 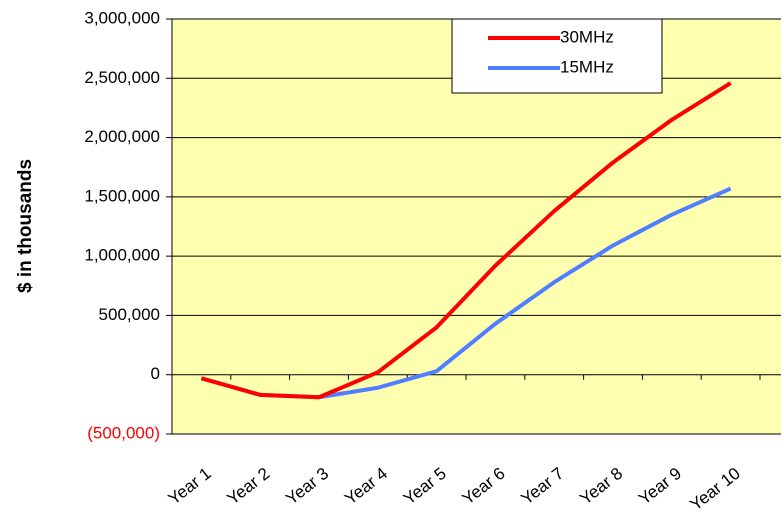 What do you see at coordinates (123, 432) in the screenshot?
I see `y-tick-label: (500,000)` at bounding box center [123, 432].